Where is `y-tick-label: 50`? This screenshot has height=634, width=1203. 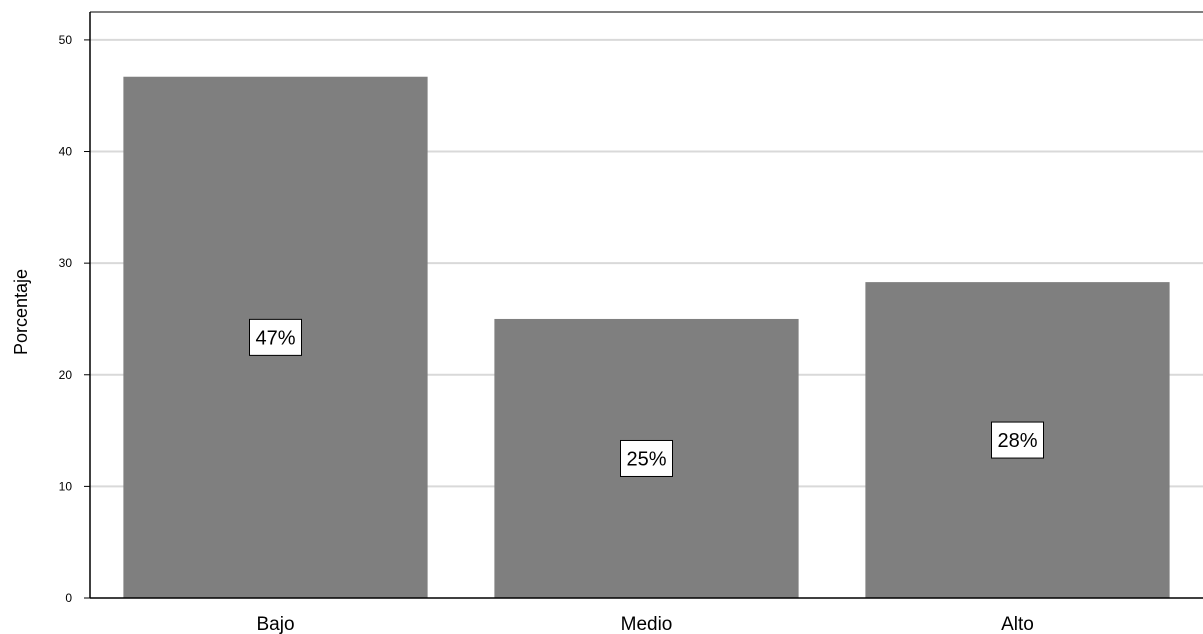 y-tick-label: 50 is located at coordinates (66, 40).